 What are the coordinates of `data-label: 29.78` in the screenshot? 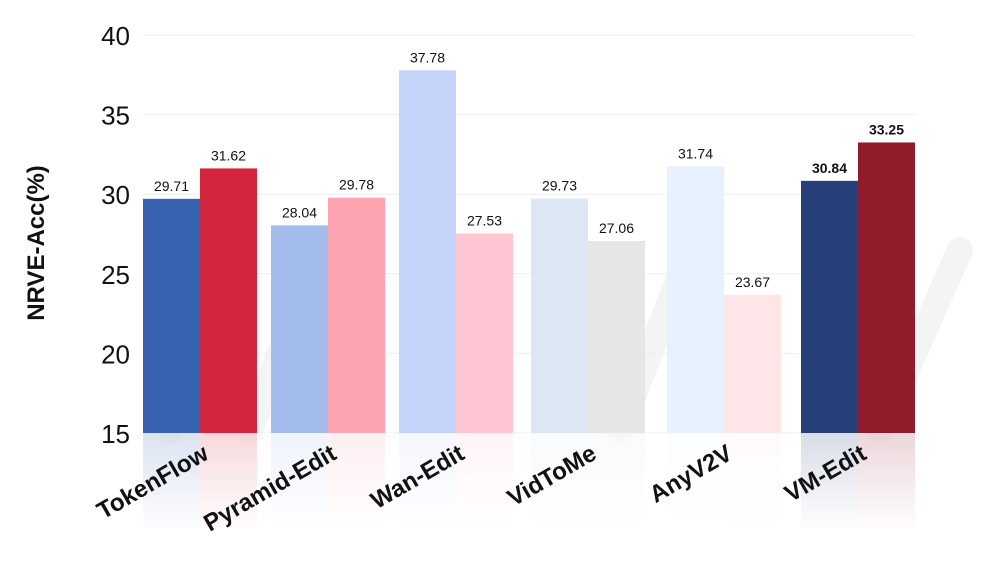 It's located at (356, 185).